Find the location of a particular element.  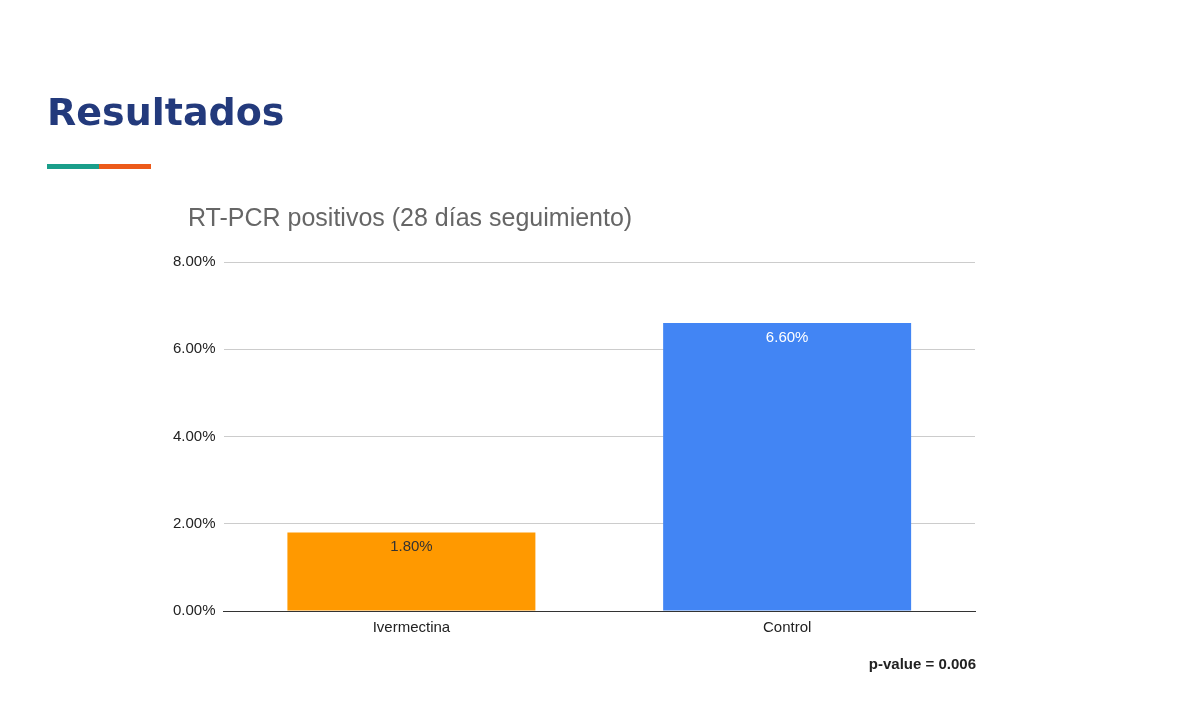

y-tick-label: 2.00% is located at coordinates (194, 522).